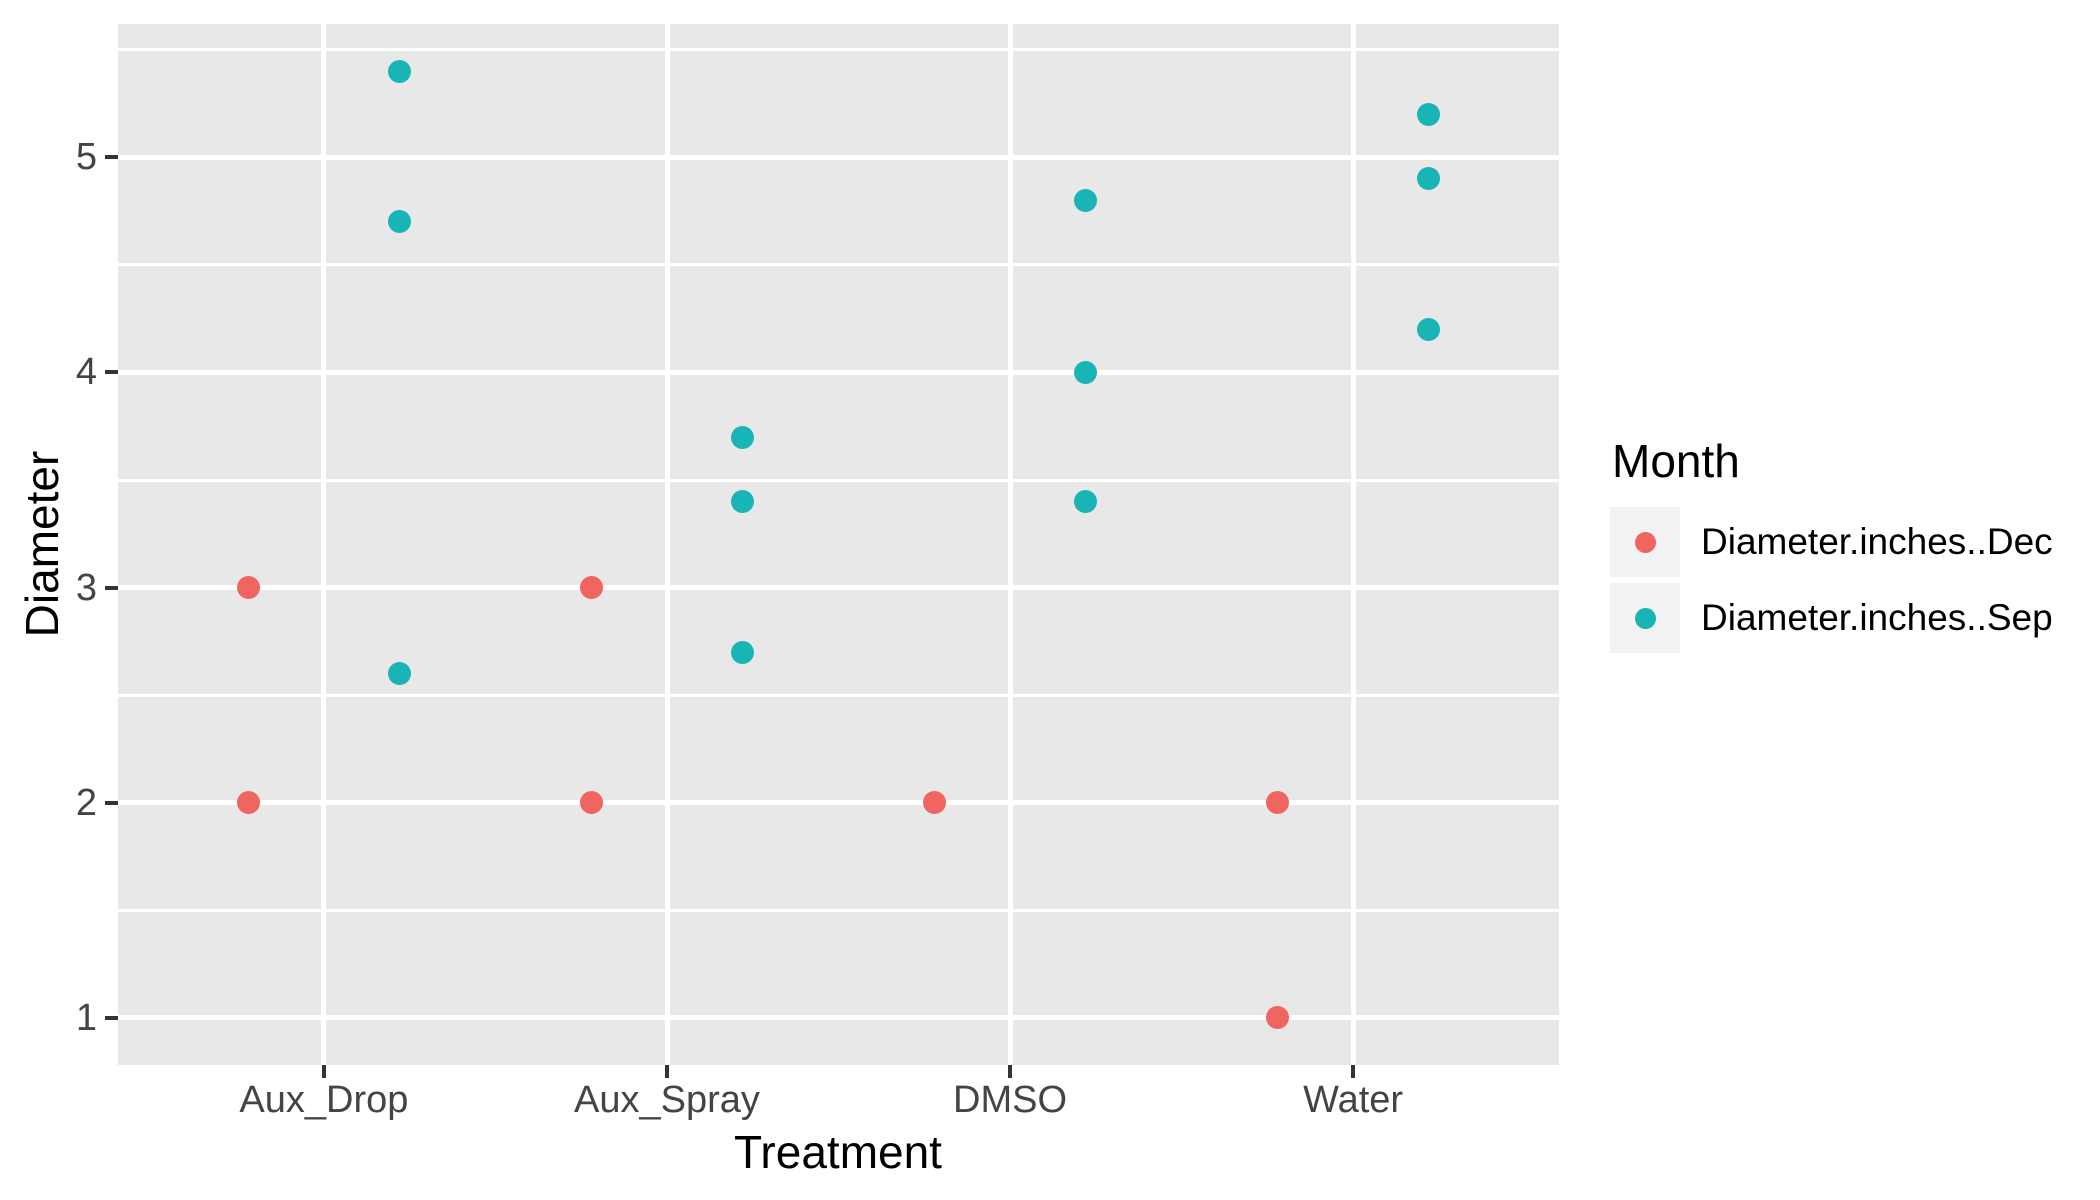 The height and width of the screenshot is (1200, 2100). Describe the element at coordinates (42, 544) in the screenshot. I see `y-axis-title: Diameter` at that location.